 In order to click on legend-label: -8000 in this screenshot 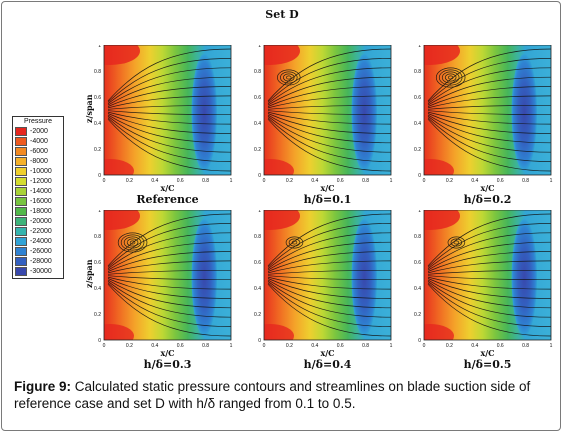, I will do `click(39, 161)`.